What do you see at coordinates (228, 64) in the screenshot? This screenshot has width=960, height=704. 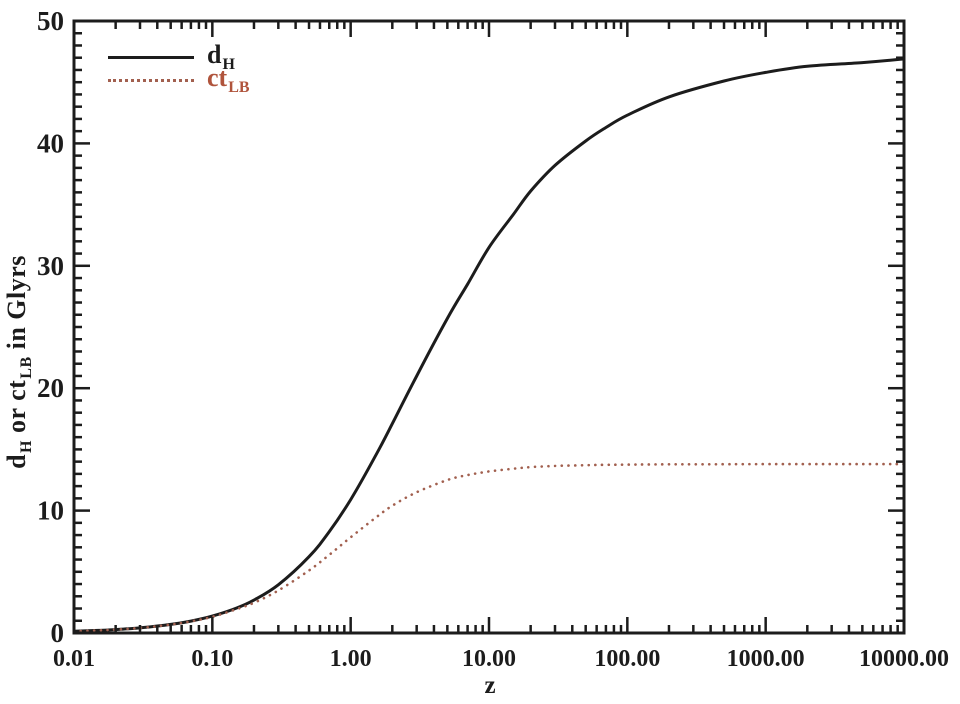 I see `legend-label-dh-sub: H` at bounding box center [228, 64].